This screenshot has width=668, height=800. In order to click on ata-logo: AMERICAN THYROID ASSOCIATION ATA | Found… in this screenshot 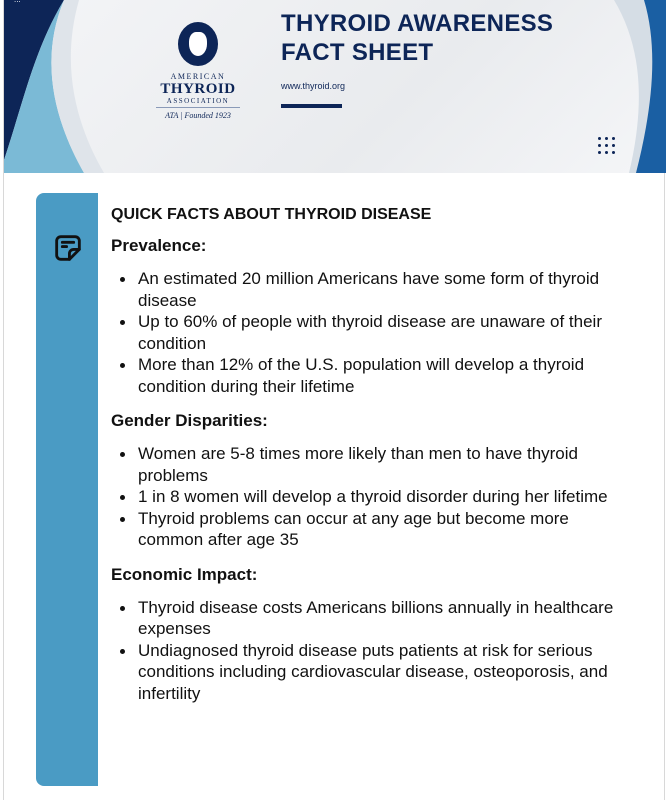, I will do `click(198, 71)`.